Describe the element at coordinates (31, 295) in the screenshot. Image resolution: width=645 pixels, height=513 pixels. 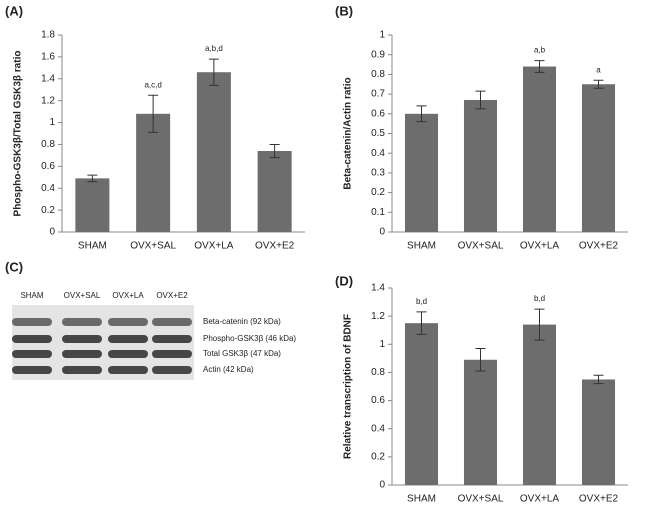
I see `lane-label: SHAM` at that location.